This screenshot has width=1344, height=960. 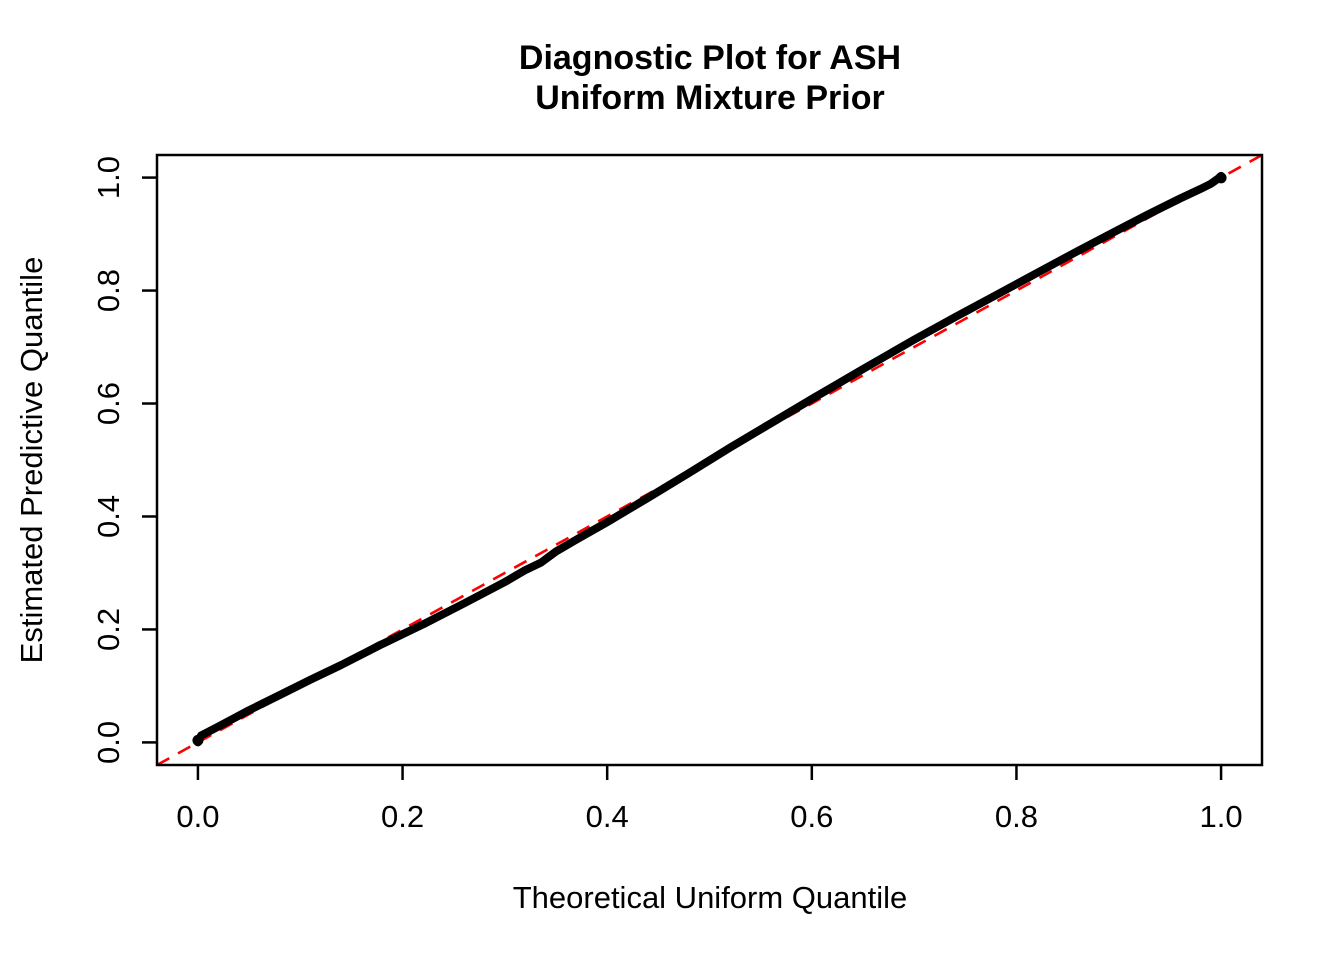 What do you see at coordinates (1221, 816) in the screenshot?
I see `x-tick-label: 1.0` at bounding box center [1221, 816].